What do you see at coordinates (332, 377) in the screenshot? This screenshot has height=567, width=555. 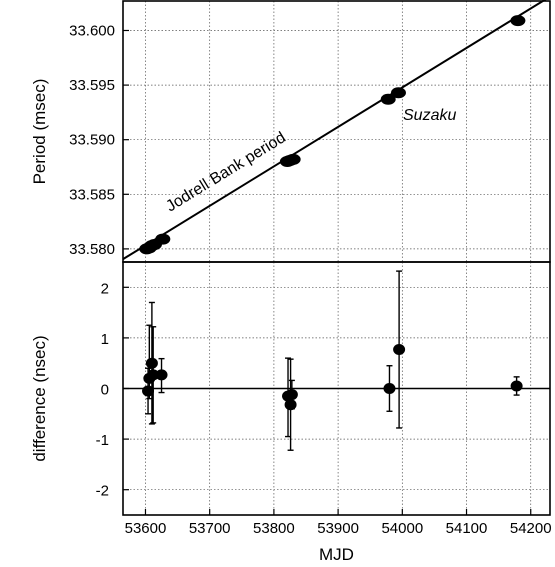 I see `bottom-points` at bounding box center [332, 377].